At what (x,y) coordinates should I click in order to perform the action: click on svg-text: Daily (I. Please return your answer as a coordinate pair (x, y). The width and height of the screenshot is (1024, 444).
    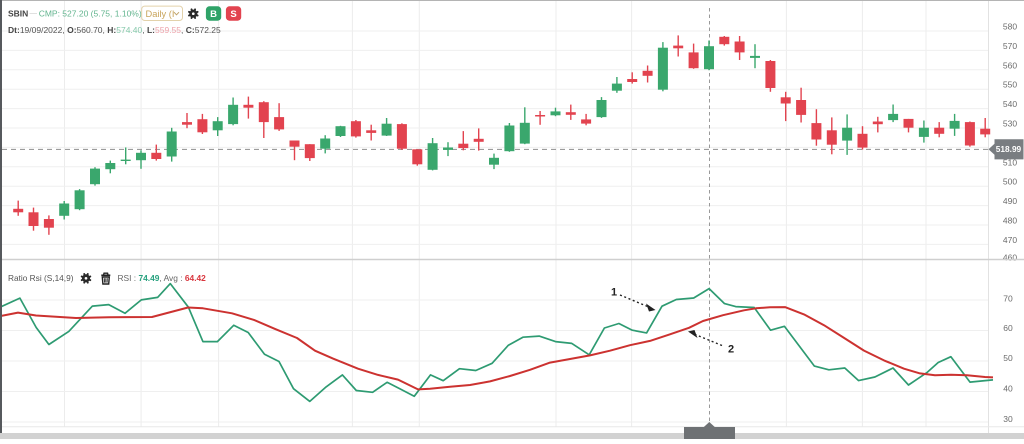
    Looking at the image, I should click on (160, 14).